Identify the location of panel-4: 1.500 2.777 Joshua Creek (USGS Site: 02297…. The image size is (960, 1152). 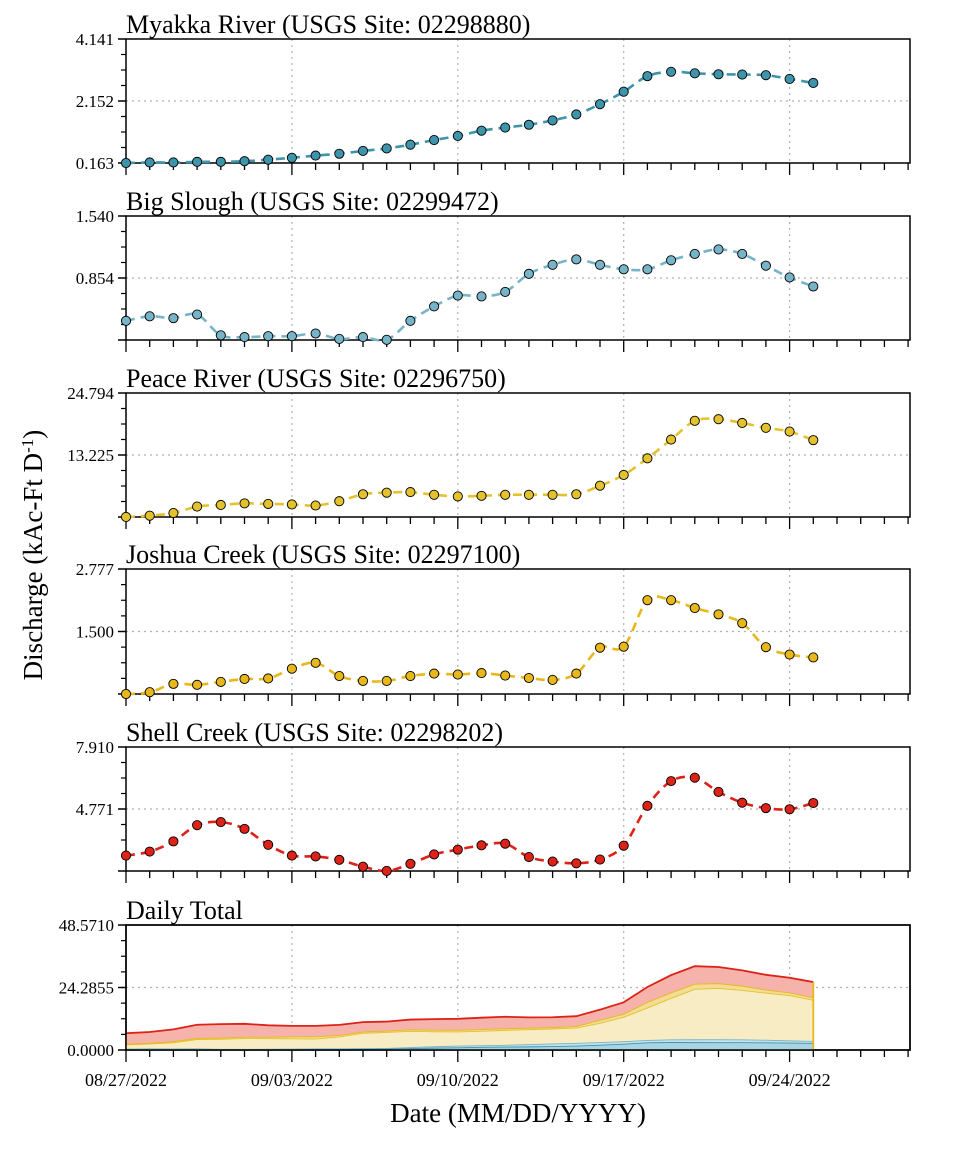
(493, 623).